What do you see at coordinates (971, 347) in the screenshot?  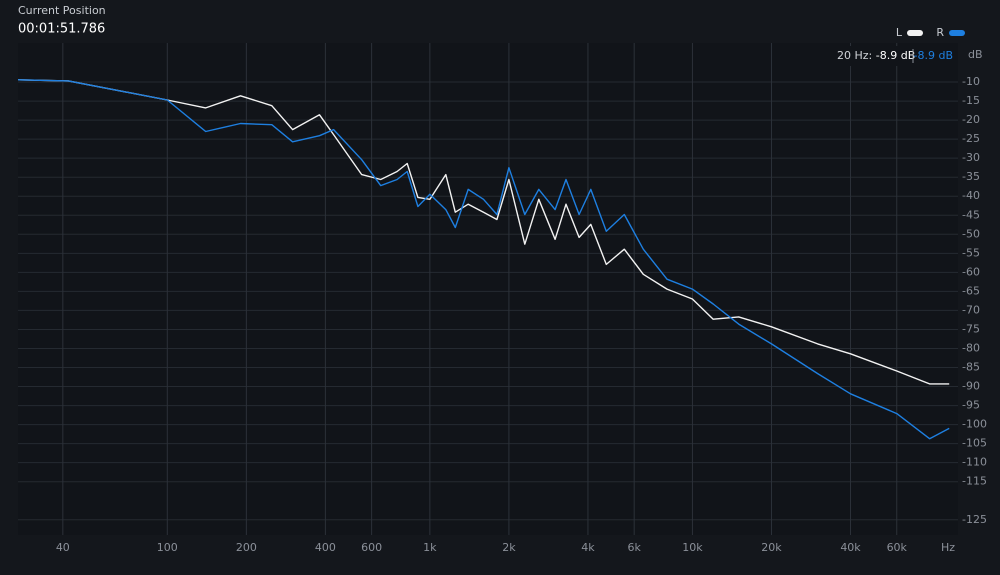 I see `y-tick-label: -80` at bounding box center [971, 347].